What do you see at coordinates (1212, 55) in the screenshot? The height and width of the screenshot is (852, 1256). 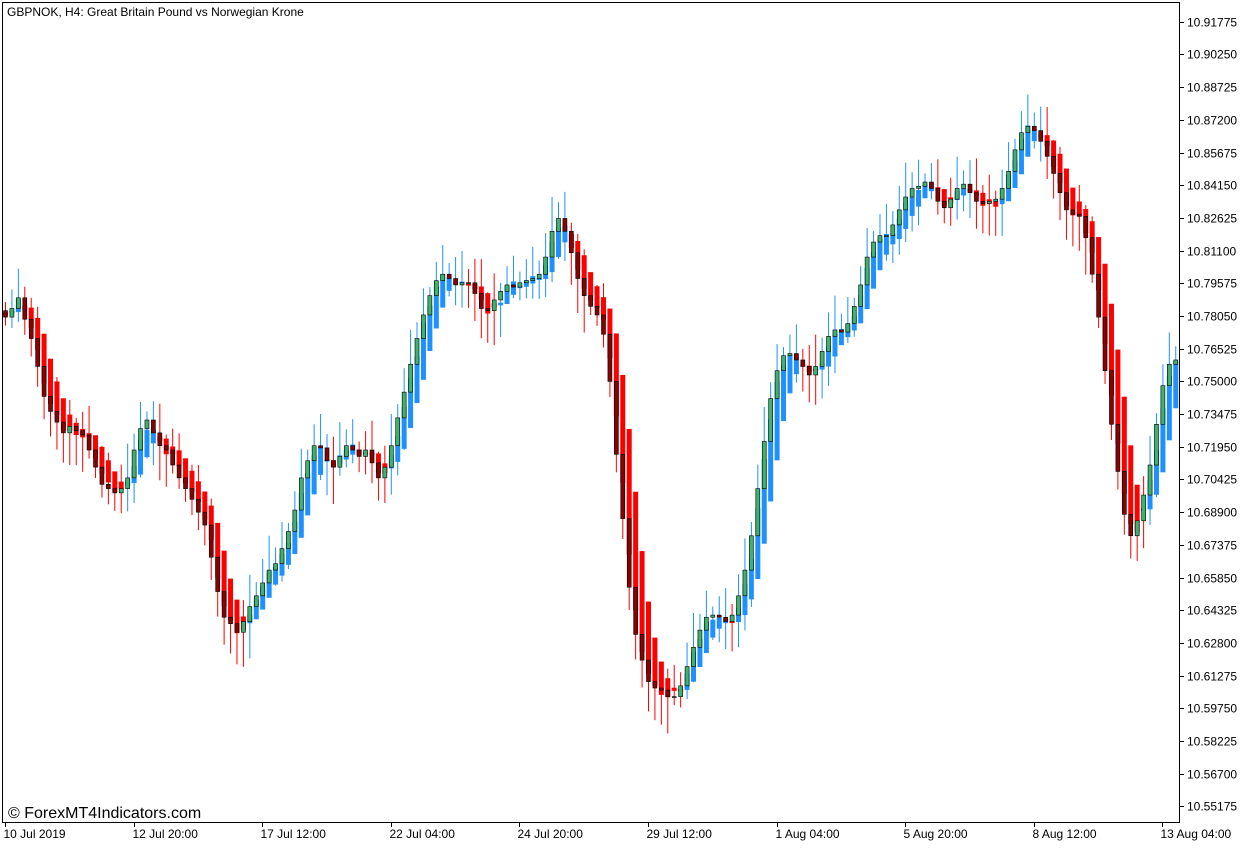 I see `price-tick-label: 10.90250` at bounding box center [1212, 55].